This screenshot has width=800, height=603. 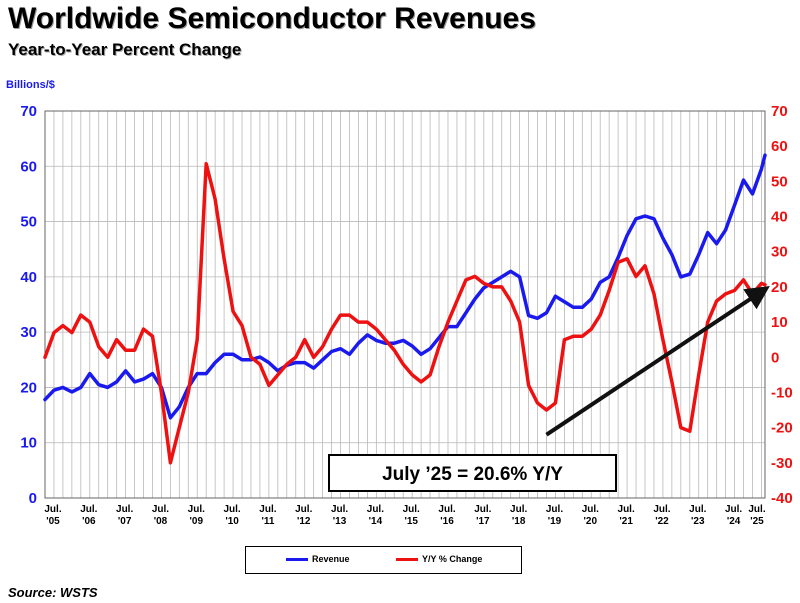 I want to click on right-tick-label: 40, so click(x=779, y=217).